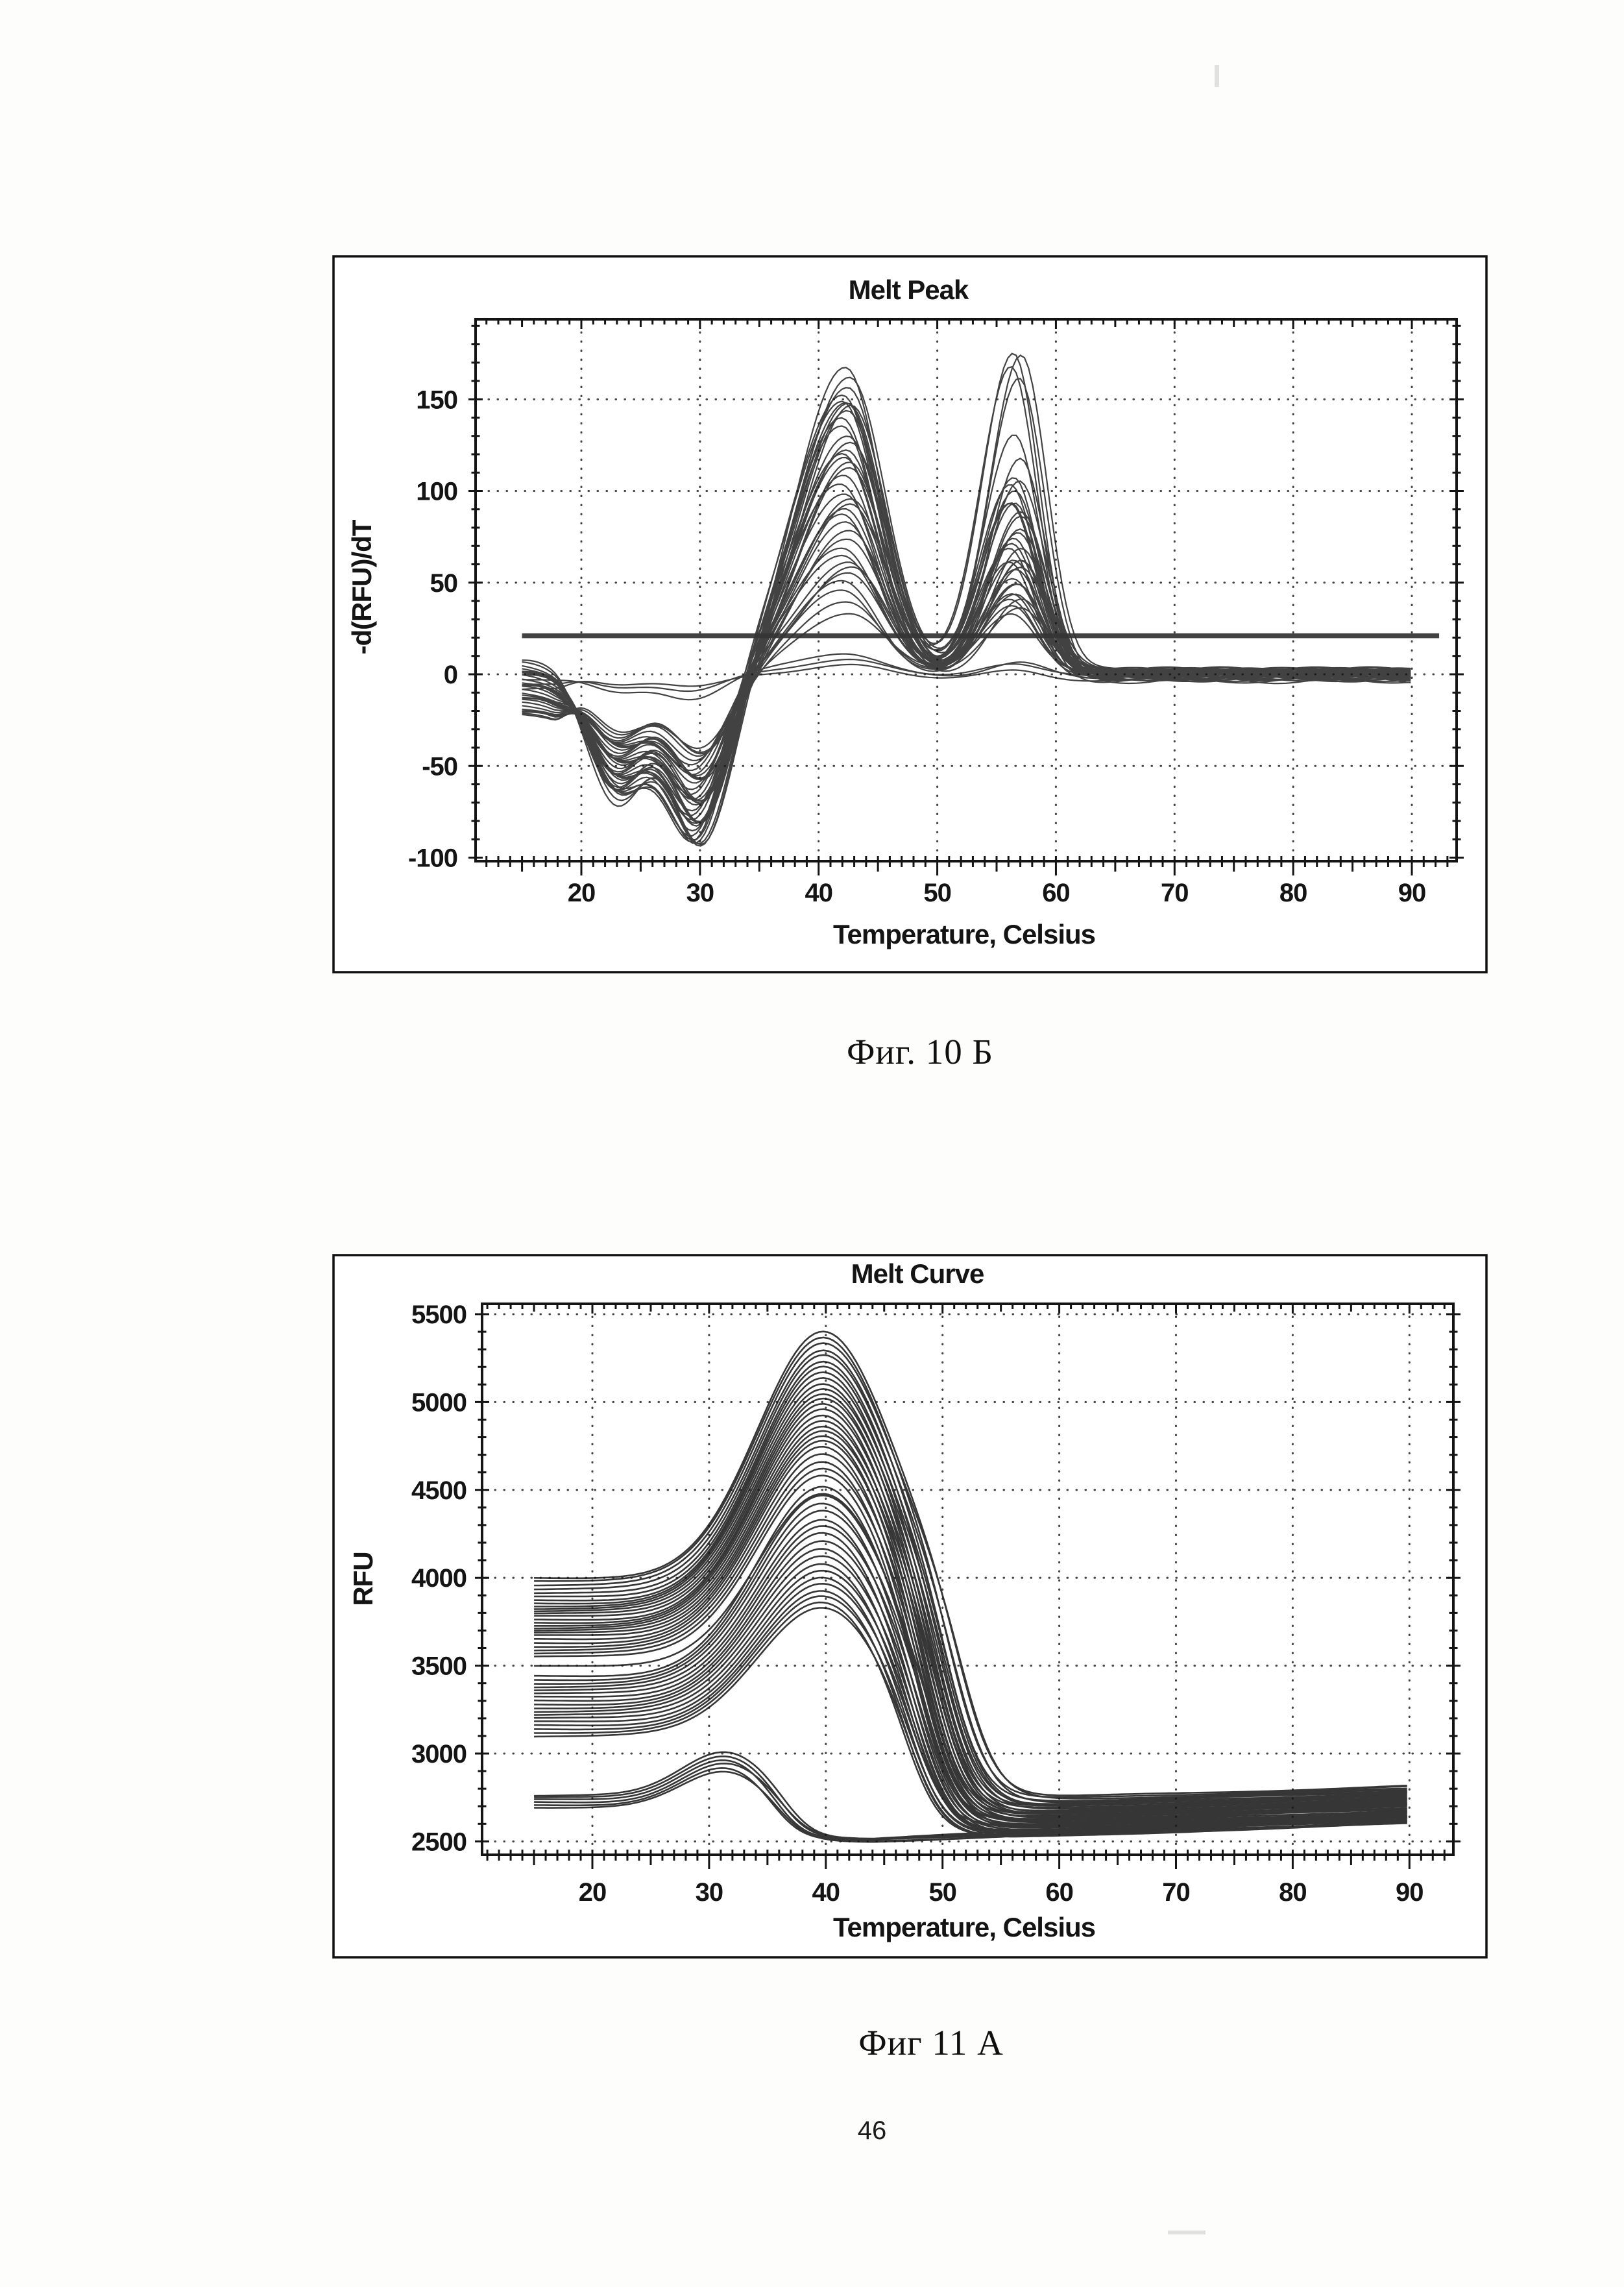 This screenshot has height=2287, width=1624. Describe the element at coordinates (432, 858) in the screenshot. I see `svg-text: -100` at that location.